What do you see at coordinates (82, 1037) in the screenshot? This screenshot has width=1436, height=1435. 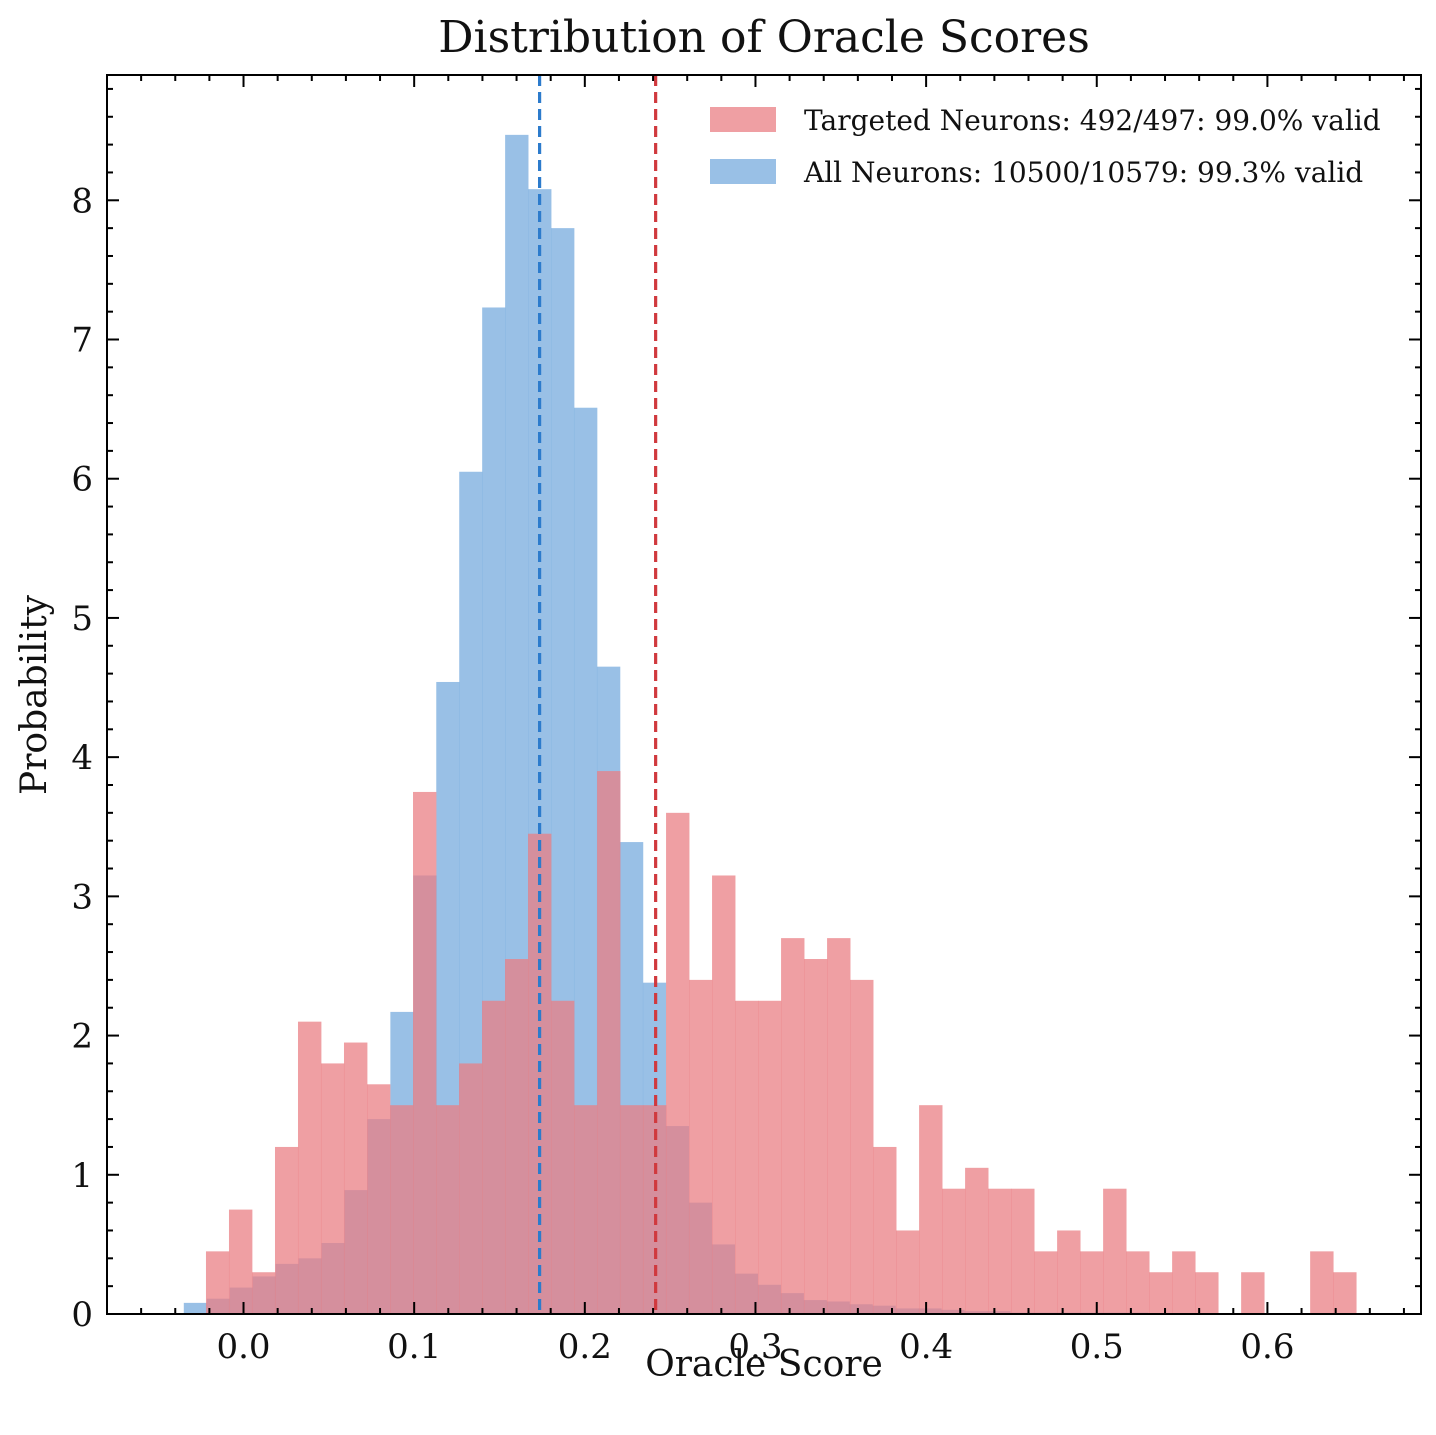 I see `y-tick-label: 2` at bounding box center [82, 1037].